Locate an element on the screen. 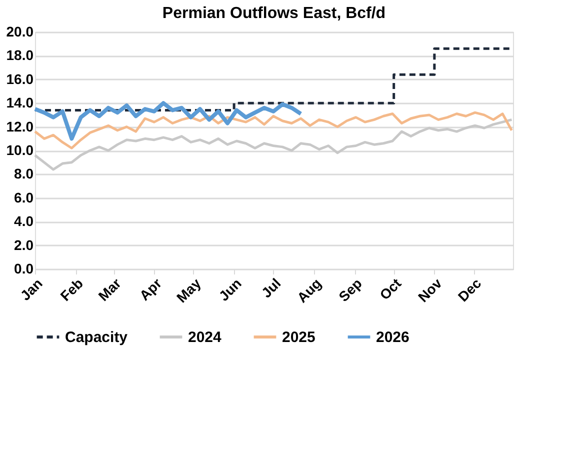 Image resolution: width=587 pixels, height=474 pixels. y-tick-label: 2.0 is located at coordinates (24, 244).